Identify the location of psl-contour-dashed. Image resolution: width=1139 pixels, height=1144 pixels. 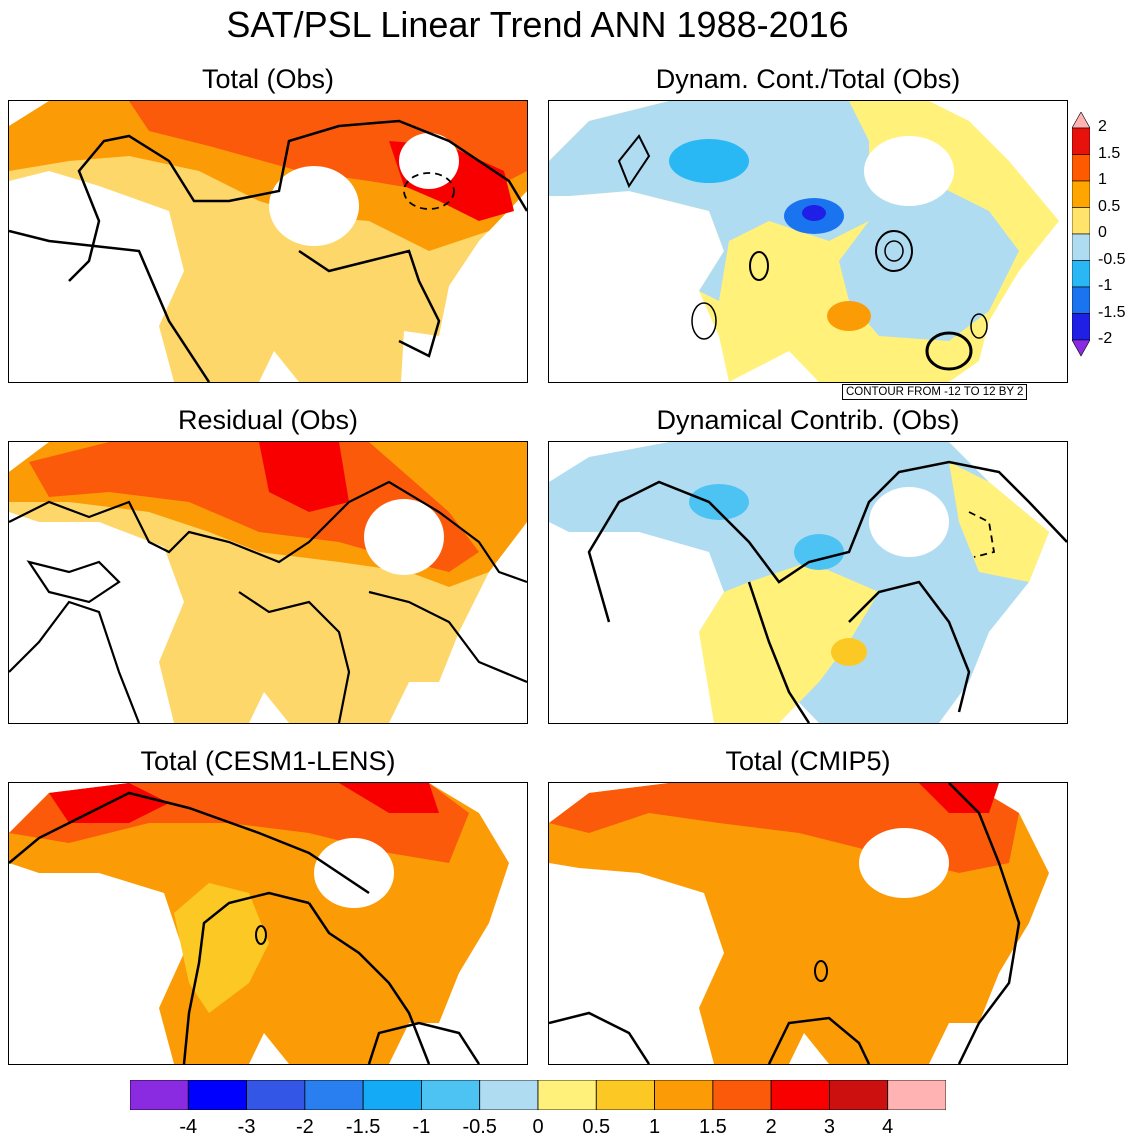
(982, 534).